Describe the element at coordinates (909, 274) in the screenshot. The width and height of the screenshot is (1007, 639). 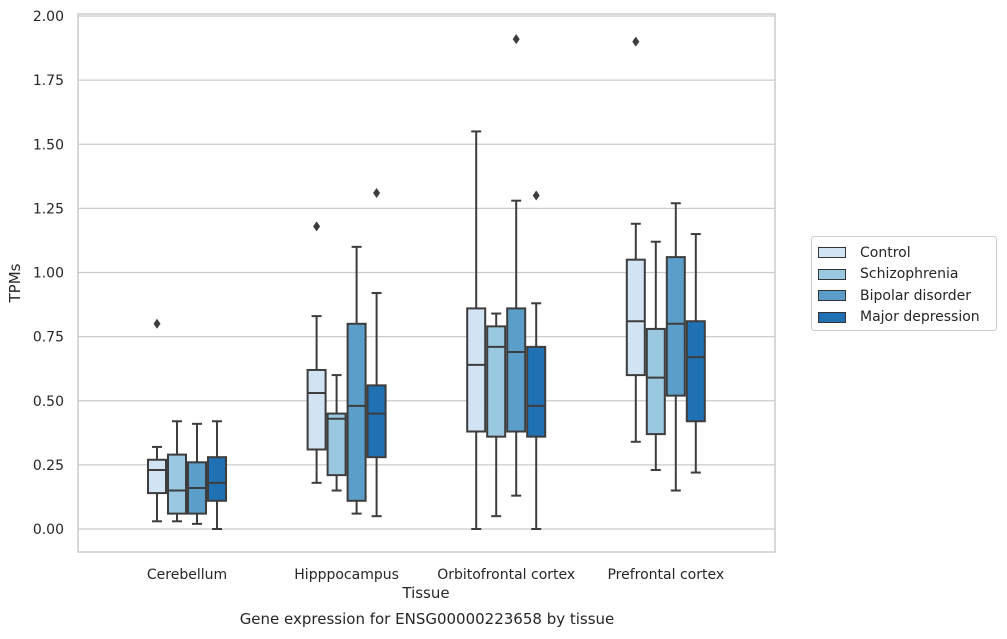
I see `legend-label: Schizophrenia` at that location.